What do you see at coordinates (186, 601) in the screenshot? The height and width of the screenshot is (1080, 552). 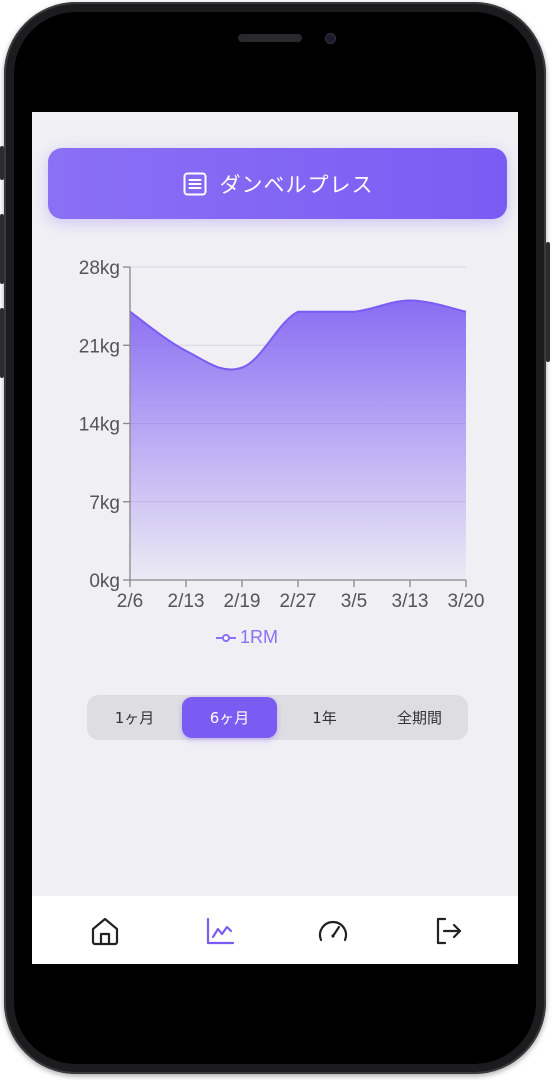 I see `x-tick-label: 2/13` at bounding box center [186, 601].